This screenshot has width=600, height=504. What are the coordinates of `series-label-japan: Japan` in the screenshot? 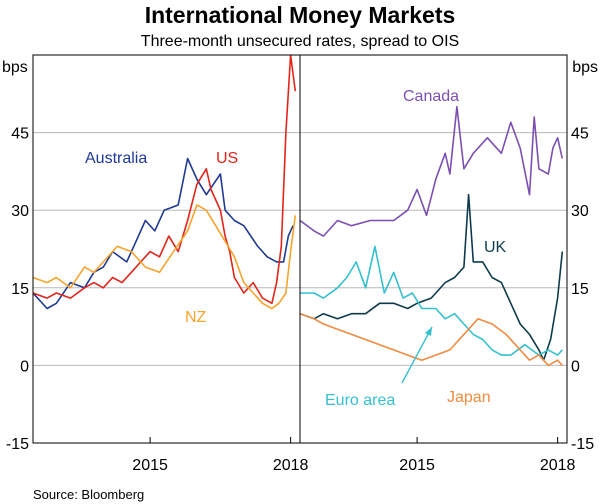 It's located at (469, 397).